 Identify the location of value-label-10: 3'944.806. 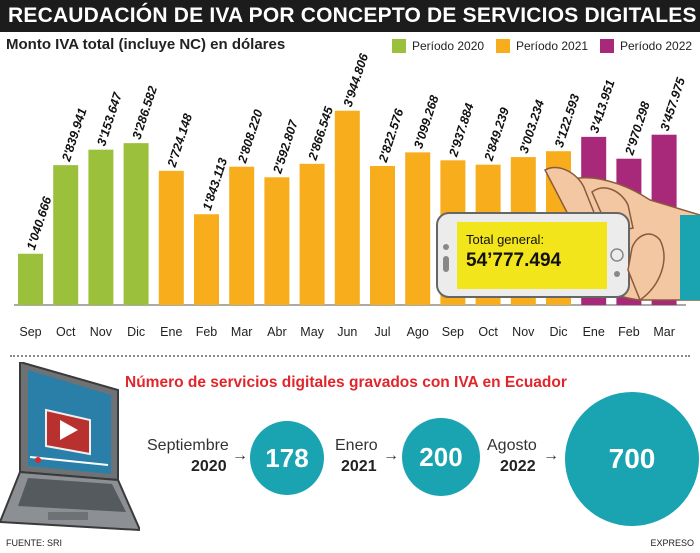
(356, 80).